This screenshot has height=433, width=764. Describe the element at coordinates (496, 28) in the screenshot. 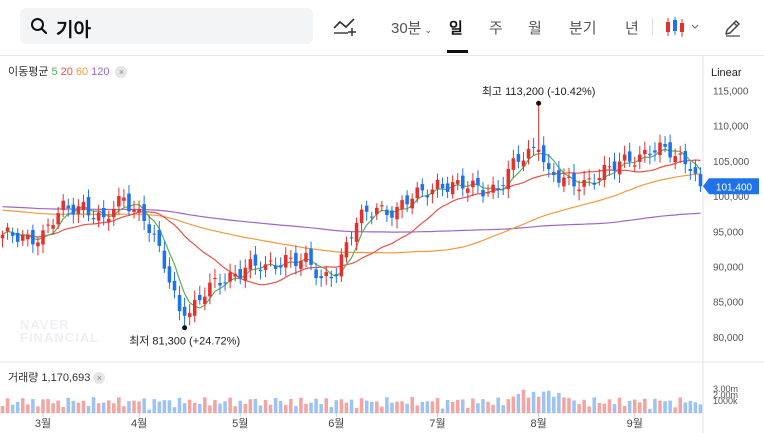

I see `tab-week: 주` at that location.